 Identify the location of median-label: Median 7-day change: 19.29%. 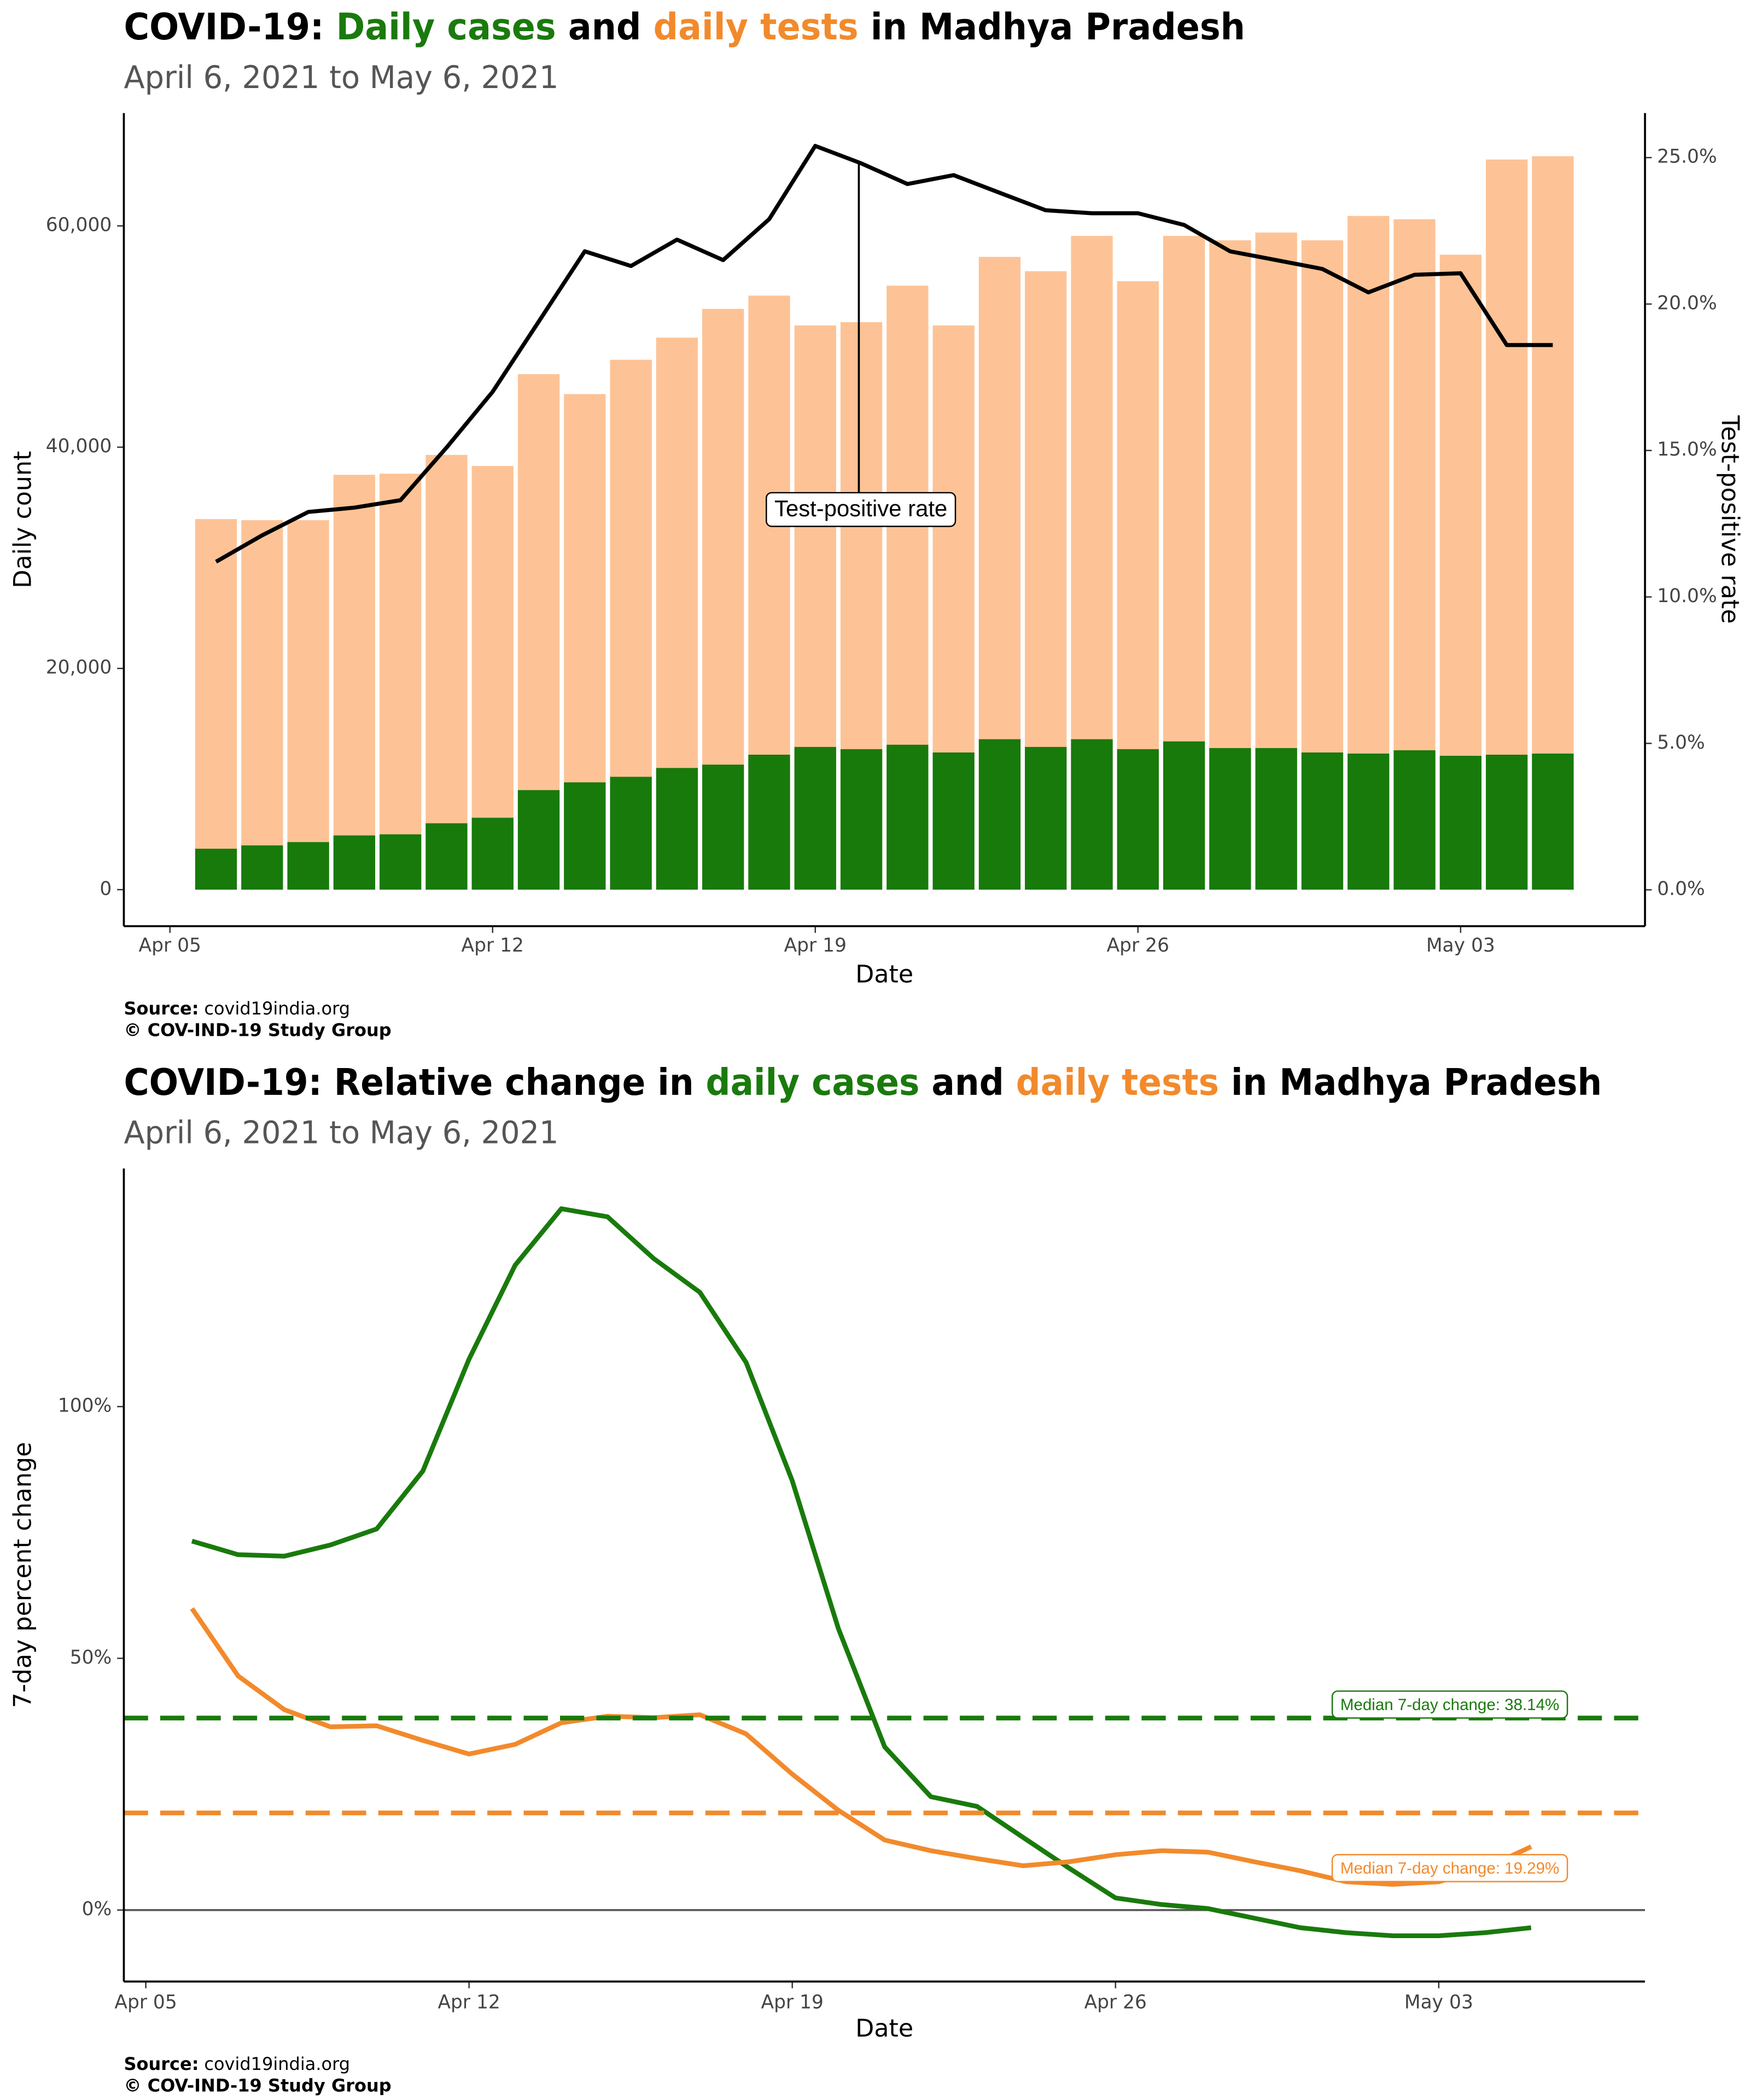
(1449, 1868).